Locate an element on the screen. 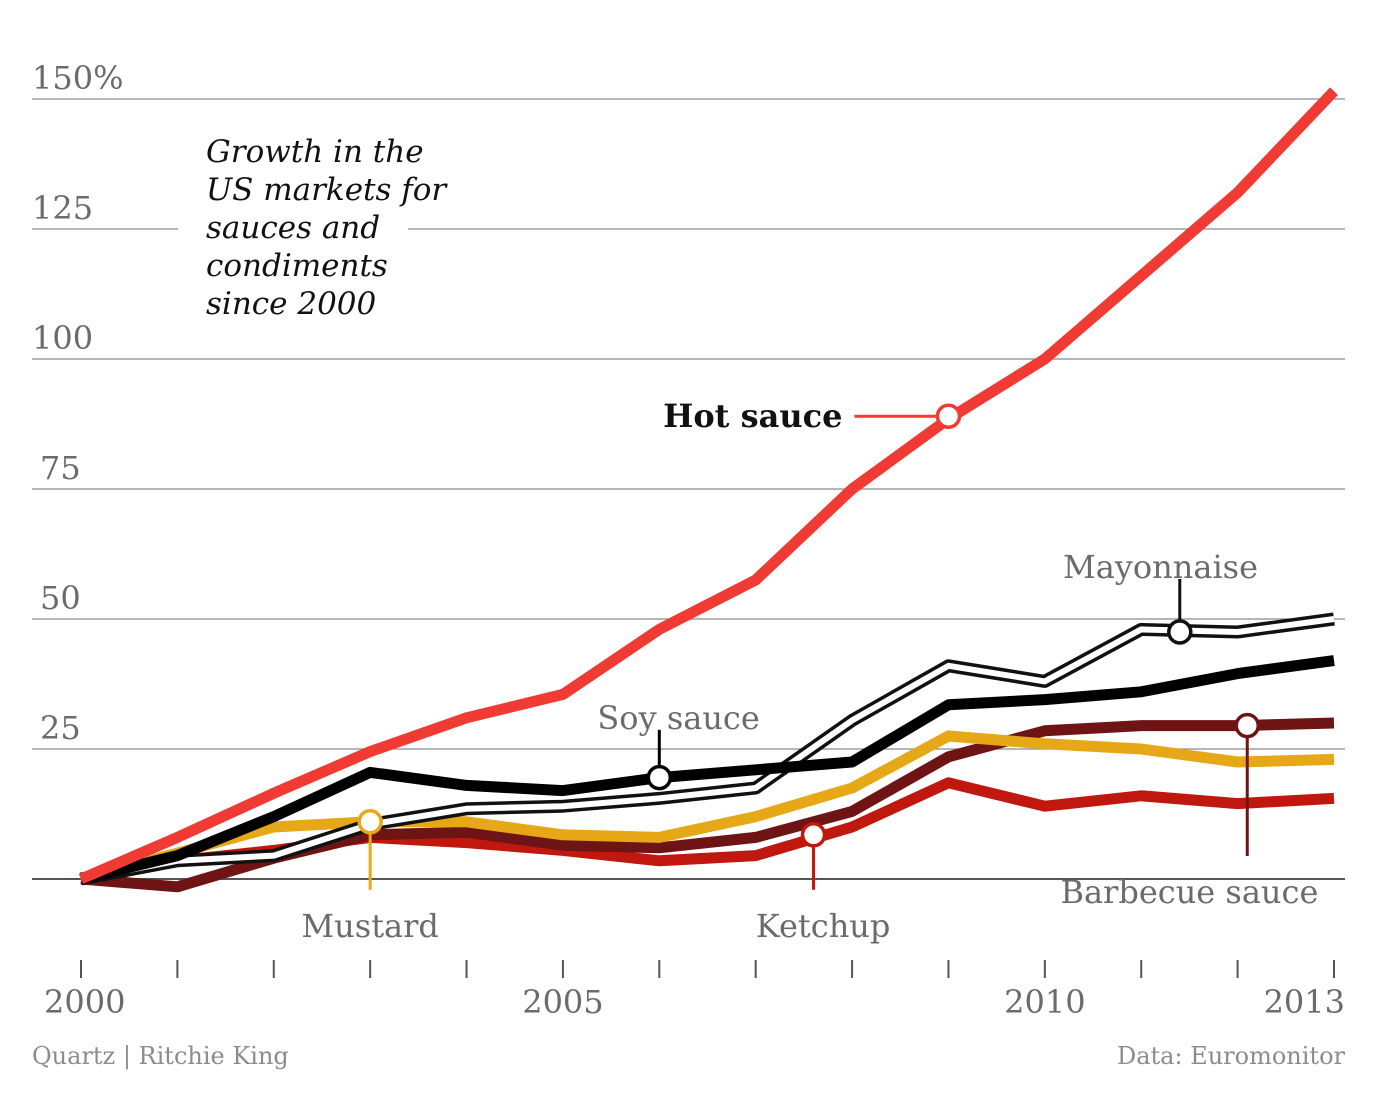 The width and height of the screenshot is (1375, 1110). title-line: sauces and is located at coordinates (293, 228).